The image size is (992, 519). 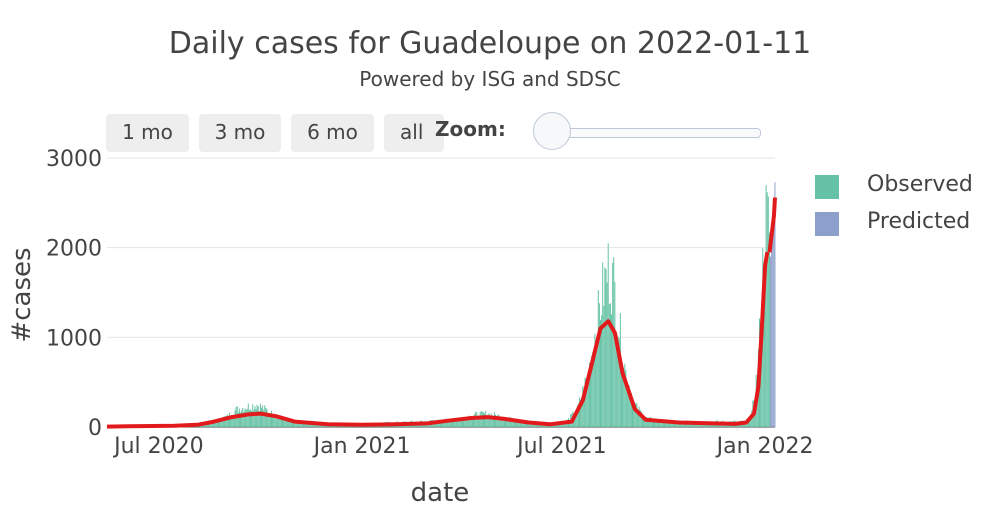 I want to click on smoothed-predicted-line, so click(x=772, y=225).